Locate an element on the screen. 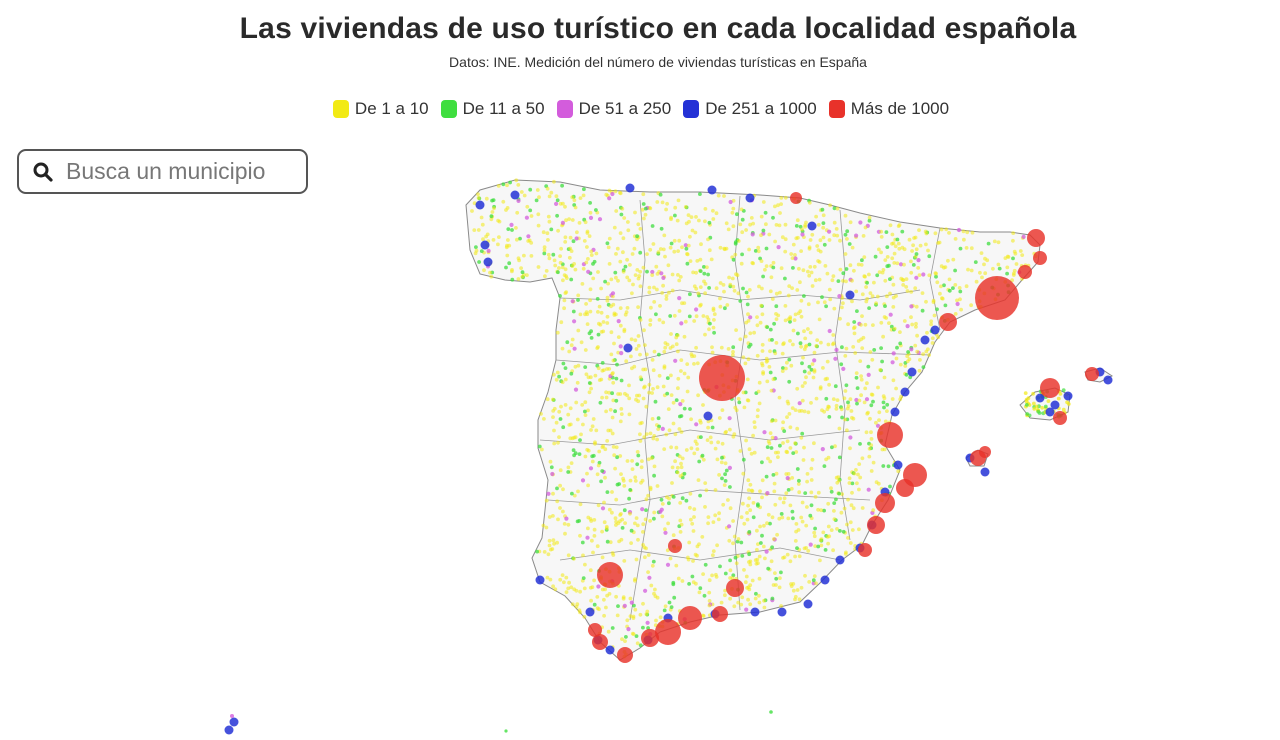 Image resolution: width=1280 pixels, height=740 pixels. municipio-marker-small is located at coordinates (1036, 406).